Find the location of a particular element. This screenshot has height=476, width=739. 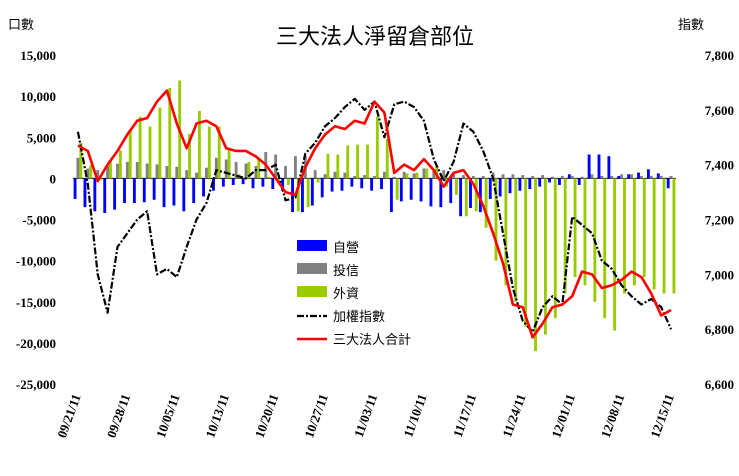

x-date-label: 12/15/11 is located at coordinates (662, 416).